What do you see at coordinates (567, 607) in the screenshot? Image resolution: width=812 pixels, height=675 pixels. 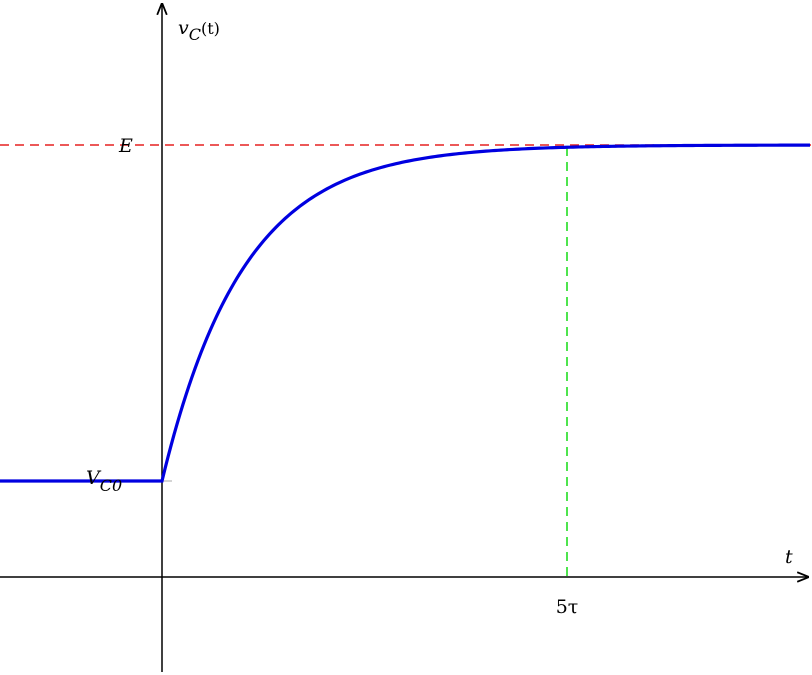 I see `time-label: 5τ` at bounding box center [567, 607].